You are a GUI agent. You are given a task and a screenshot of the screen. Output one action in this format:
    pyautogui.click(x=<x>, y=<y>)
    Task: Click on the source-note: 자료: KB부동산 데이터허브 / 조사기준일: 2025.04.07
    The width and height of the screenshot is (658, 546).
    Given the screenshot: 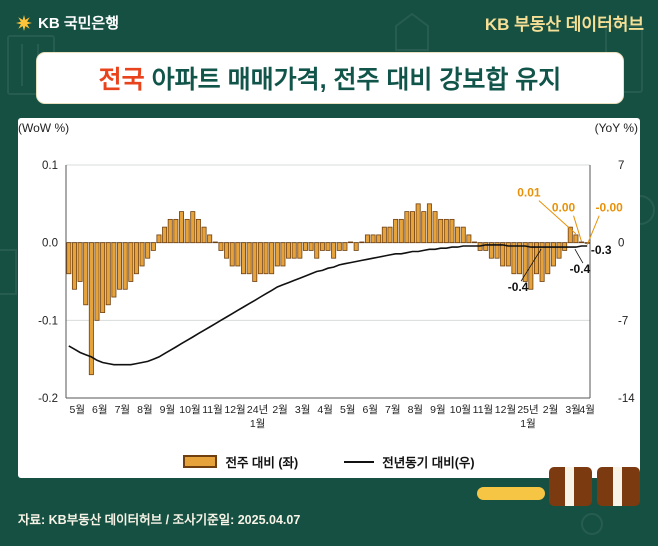 What is the action you would take?
    pyautogui.click(x=159, y=520)
    